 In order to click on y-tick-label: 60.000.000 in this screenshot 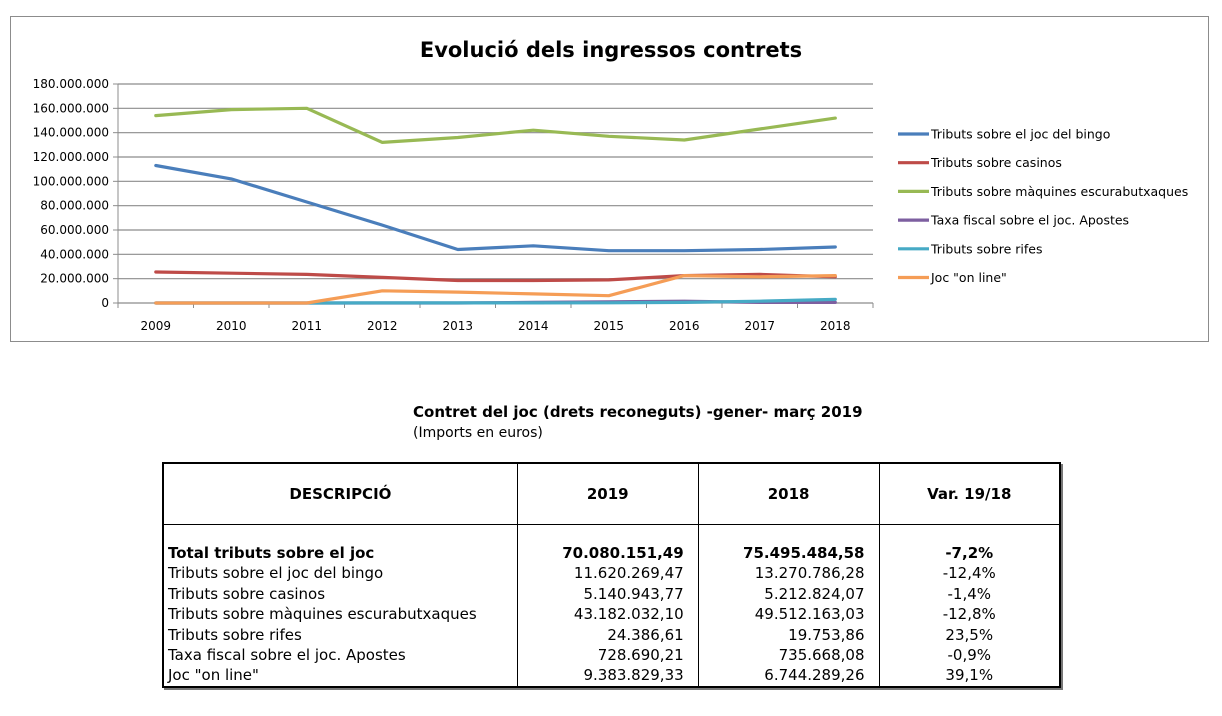, I will do `click(74, 230)`.